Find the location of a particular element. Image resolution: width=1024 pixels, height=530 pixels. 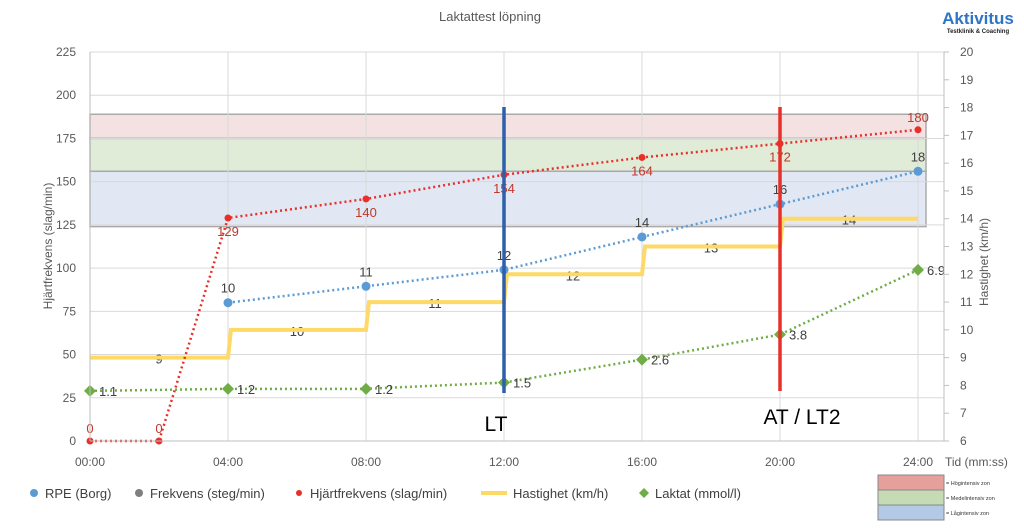

legend-label: Hastighet (km/h) is located at coordinates (560, 493).